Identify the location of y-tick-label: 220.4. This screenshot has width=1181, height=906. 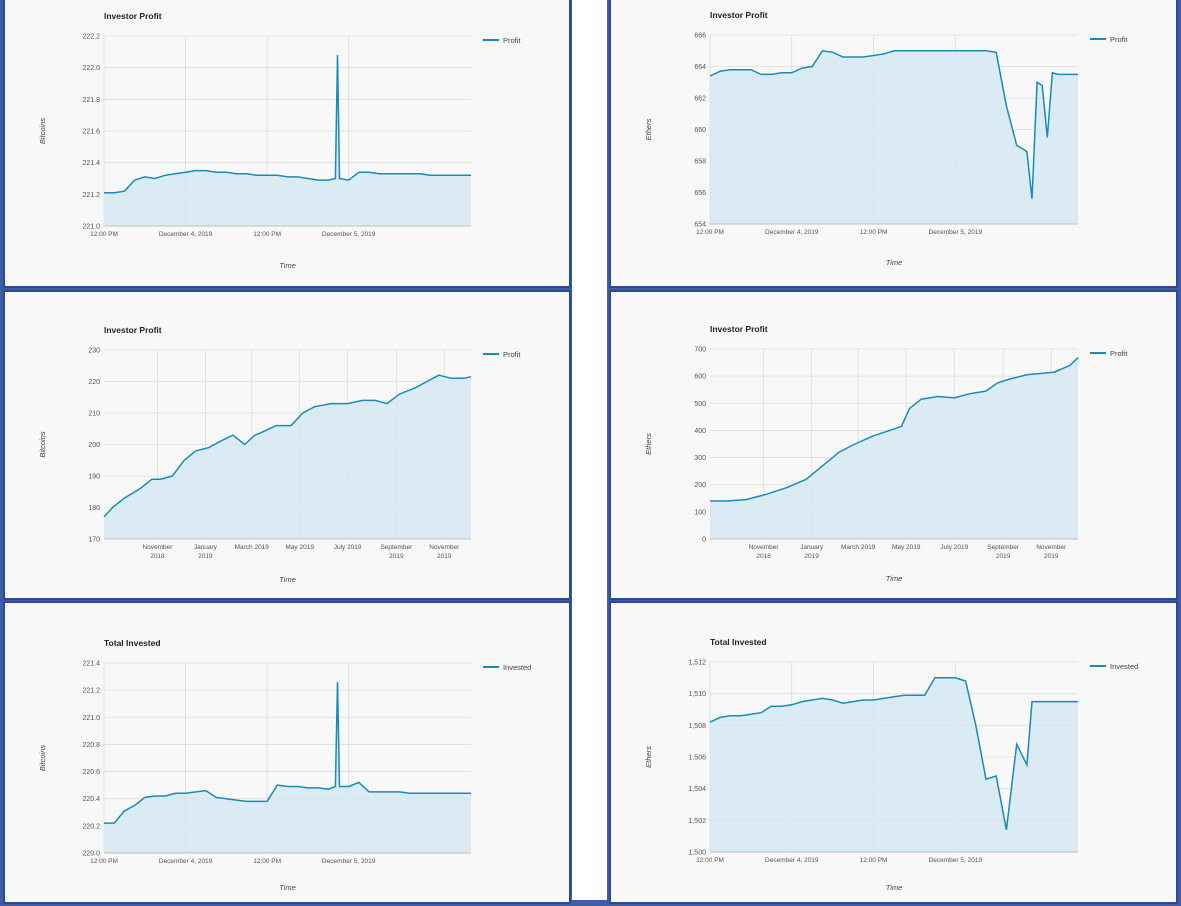
(91, 799).